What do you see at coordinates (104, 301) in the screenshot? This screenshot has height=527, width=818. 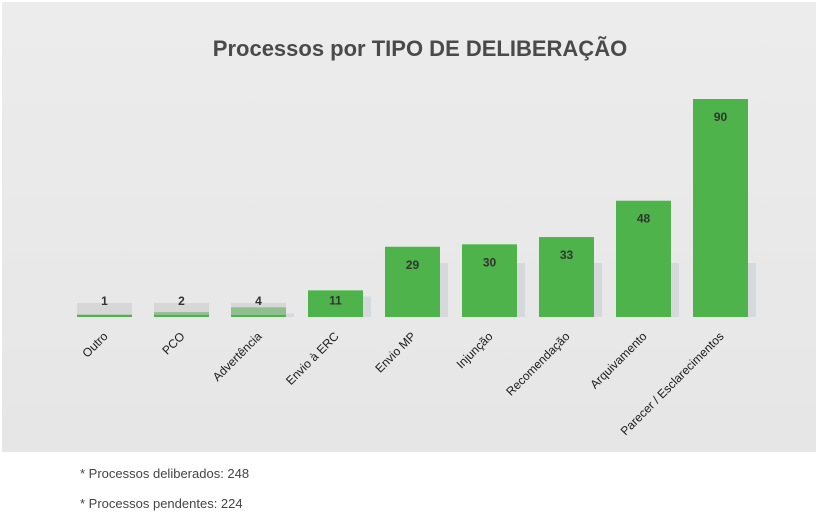 I see `data-label: 1` at bounding box center [104, 301].